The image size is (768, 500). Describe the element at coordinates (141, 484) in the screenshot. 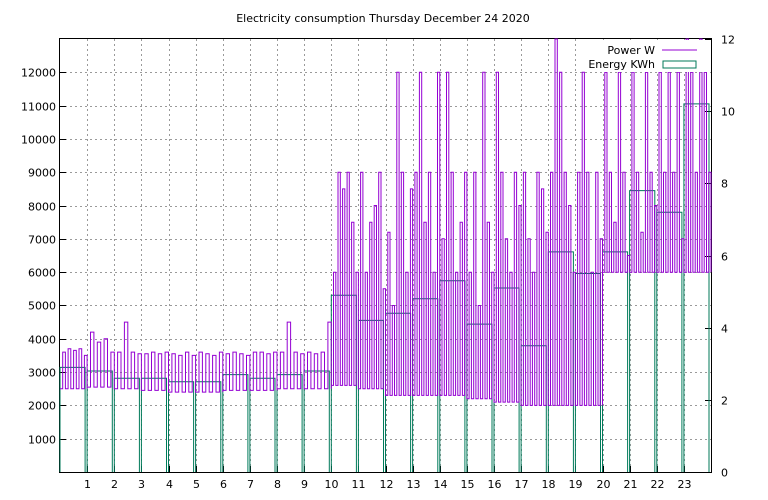

I see `x-tick-label: 3` at that location.